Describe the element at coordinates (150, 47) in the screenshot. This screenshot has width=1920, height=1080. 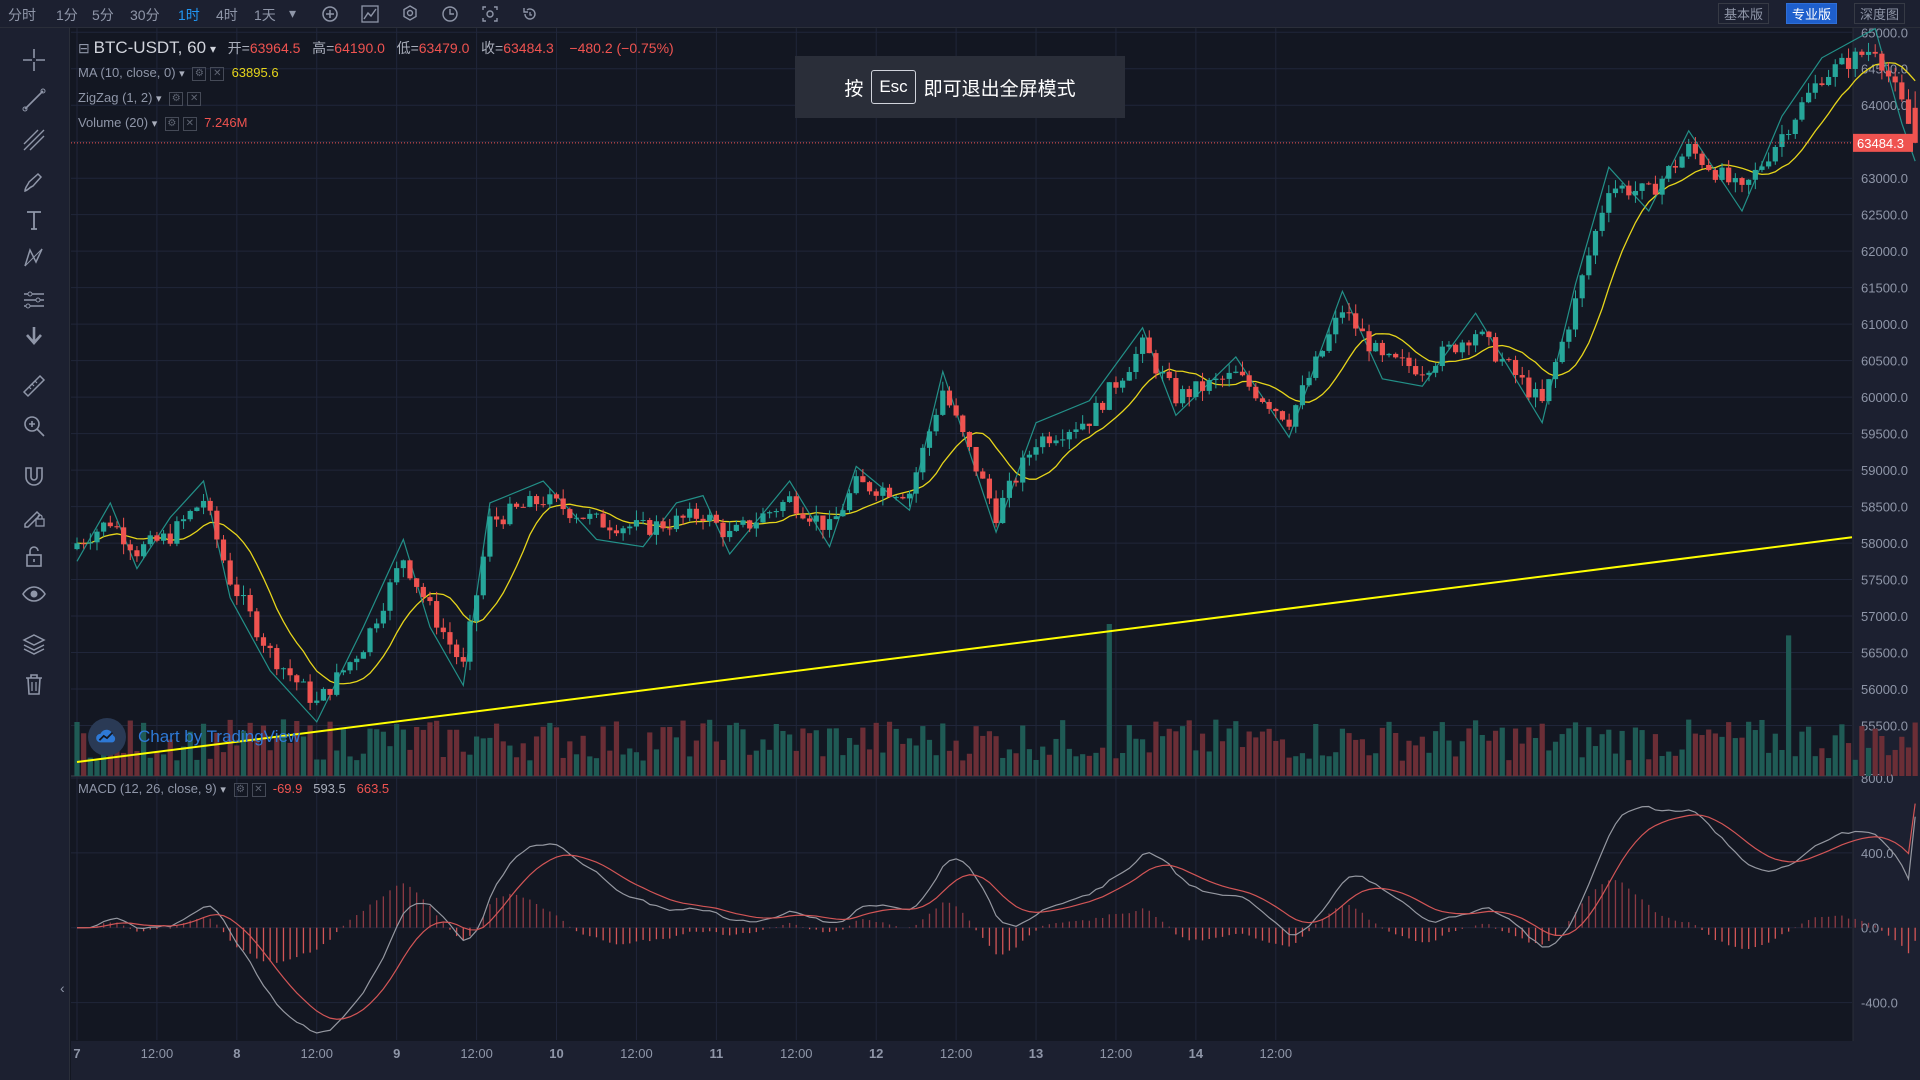
I see `symbol-label: BTC-USDT, 60` at that location.